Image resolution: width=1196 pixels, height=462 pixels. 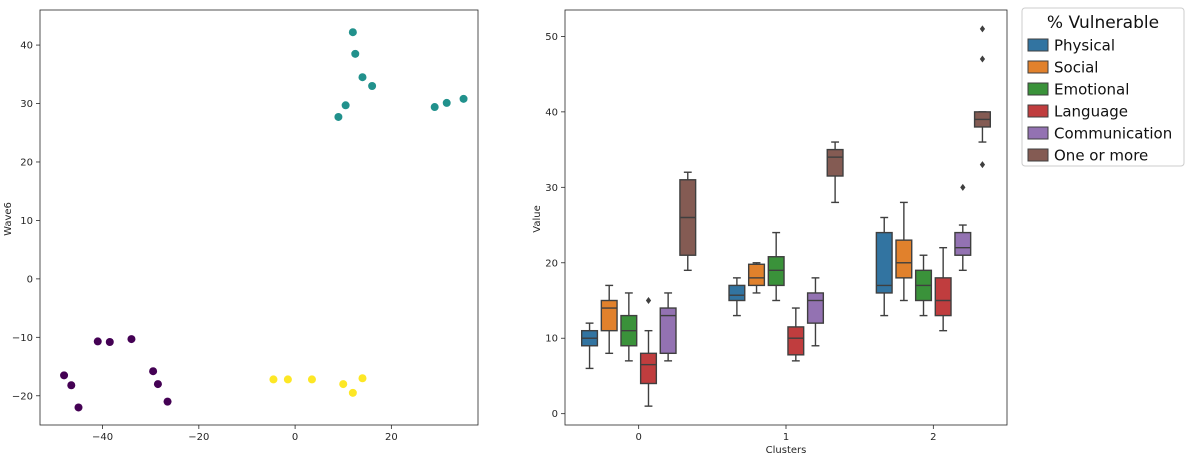 I want to click on scatter-y-tick-label: 30, so click(x=26, y=104).